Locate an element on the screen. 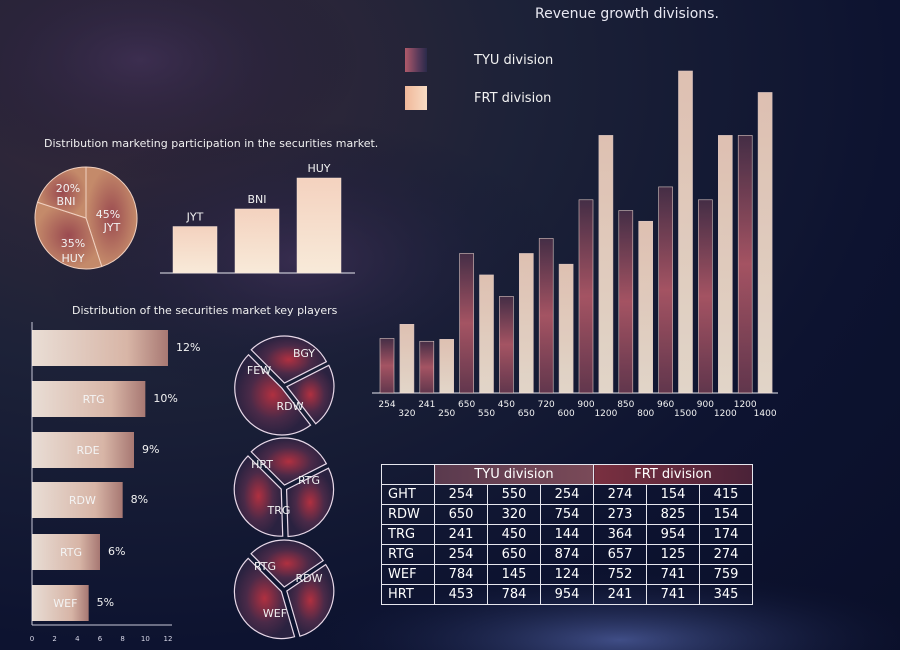 The width and height of the screenshot is (900, 650). pie-category-label: HUY is located at coordinates (72, 258).